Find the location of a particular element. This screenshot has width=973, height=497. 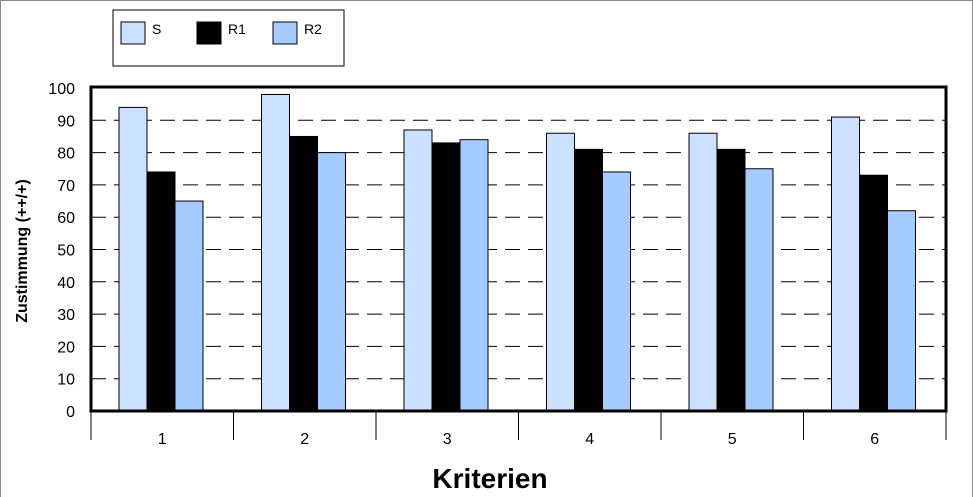

window-border-top is located at coordinates (486, 0).